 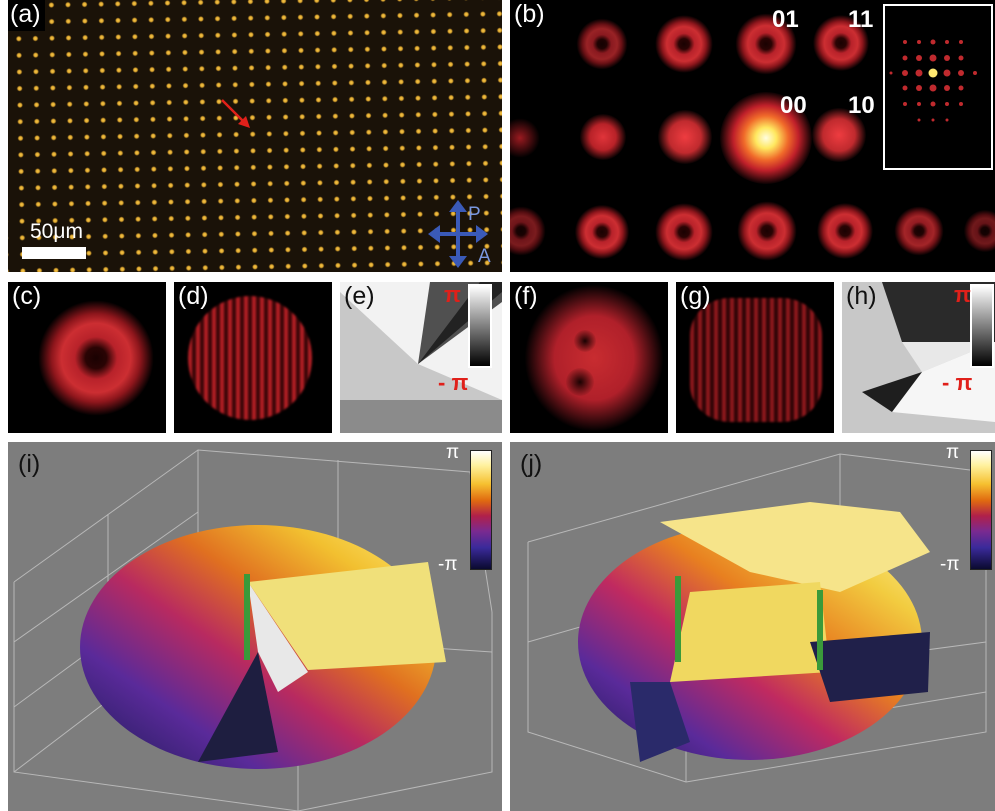 I want to click on panel-label-i: (i), so click(x=29, y=464).